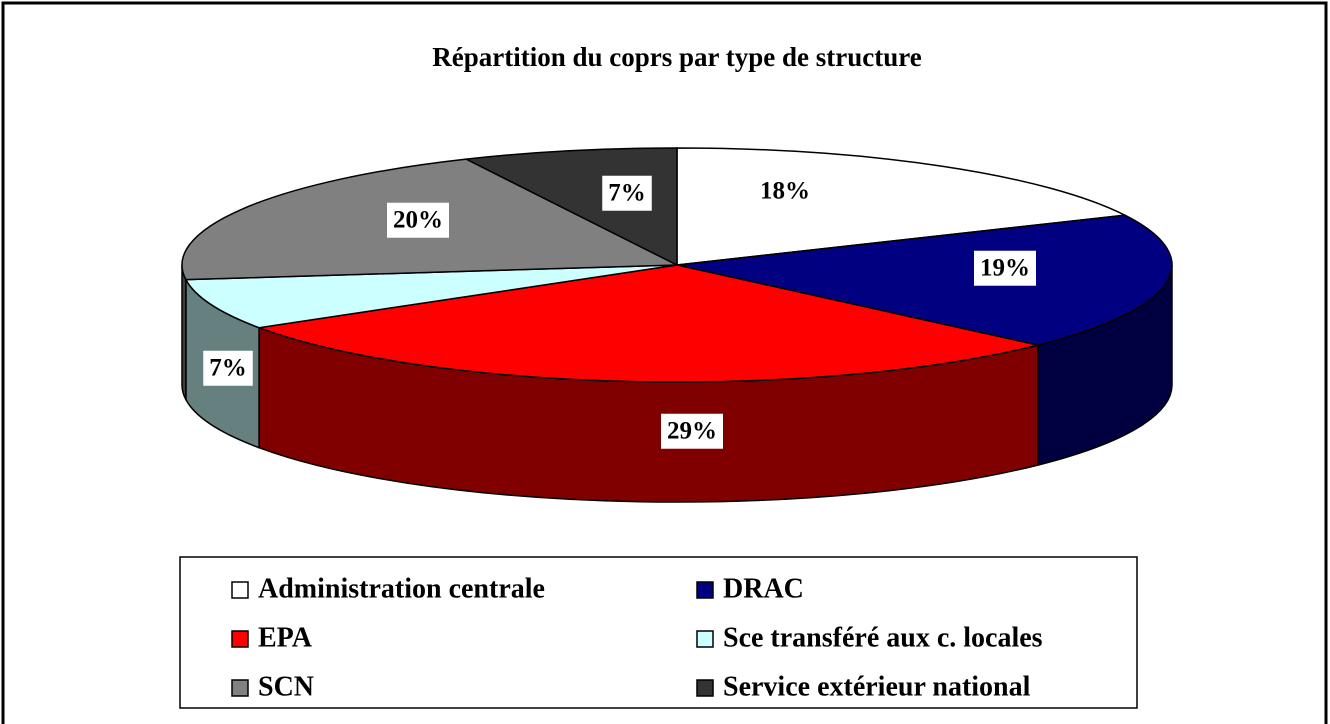 The height and width of the screenshot is (724, 1330). I want to click on legend-label: SCN, so click(286, 686).